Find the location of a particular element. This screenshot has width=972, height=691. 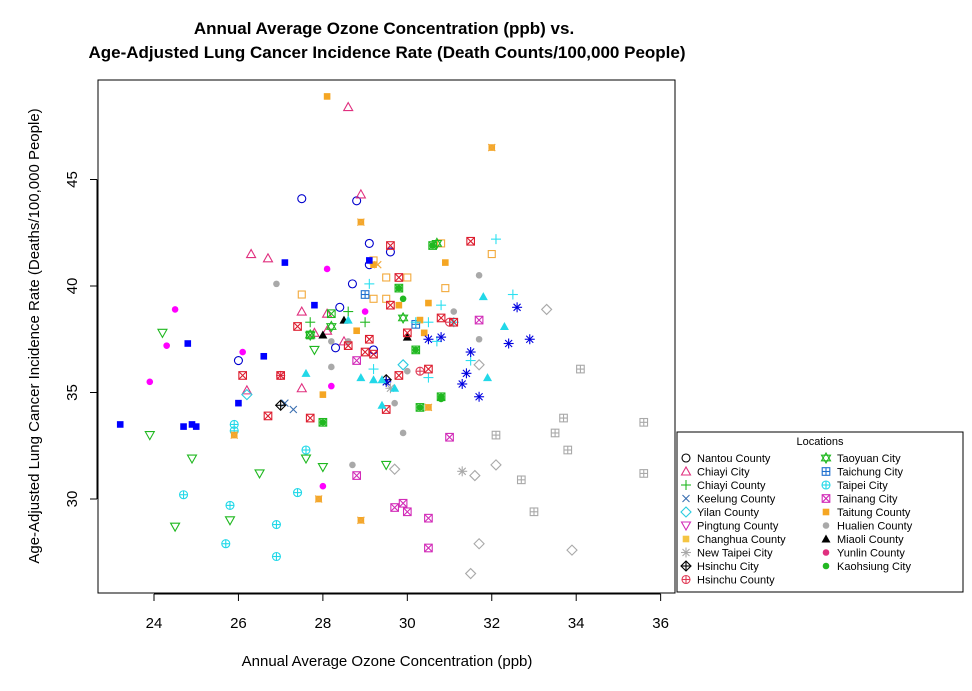

y-tick-label: 30 is located at coordinates (72, 499).